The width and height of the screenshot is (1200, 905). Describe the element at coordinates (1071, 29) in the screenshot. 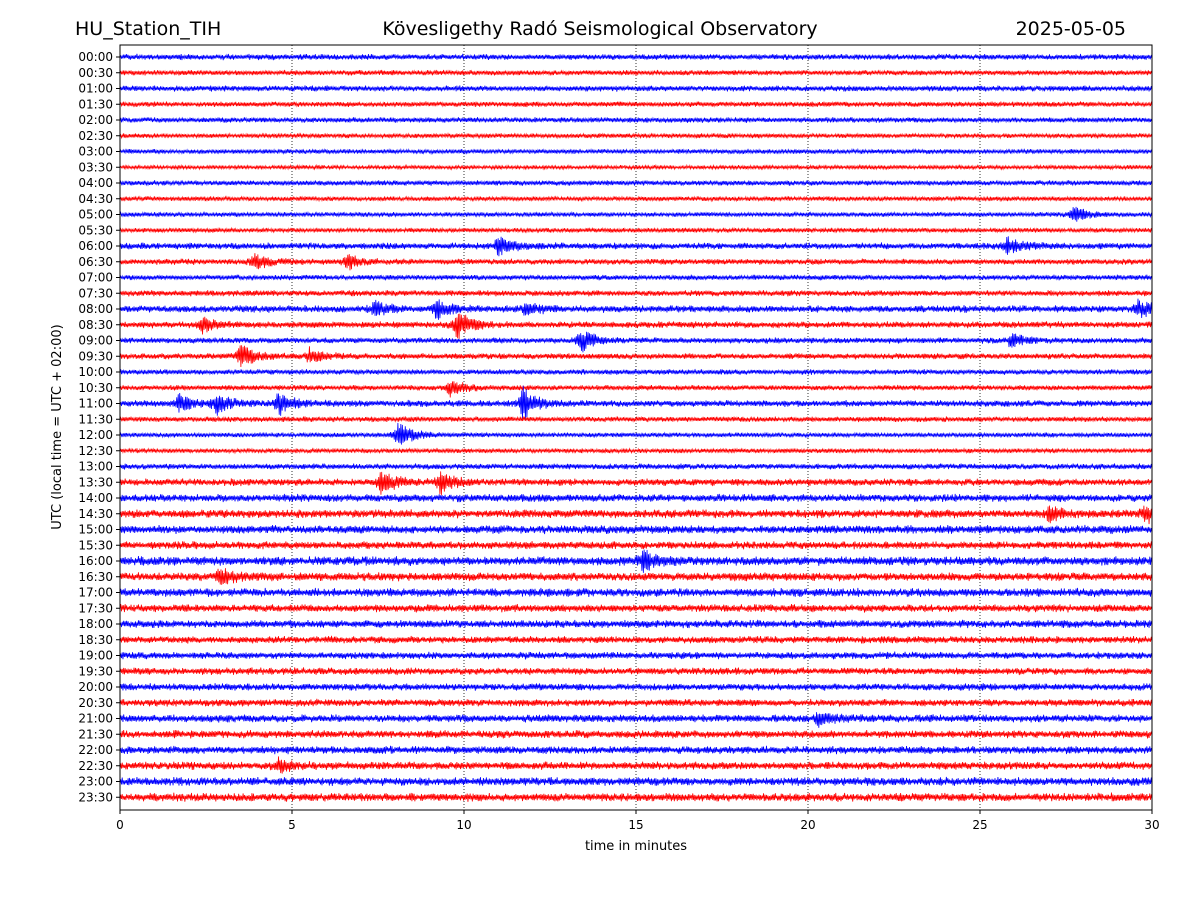

I see `date-title: 2025-05-05` at that location.